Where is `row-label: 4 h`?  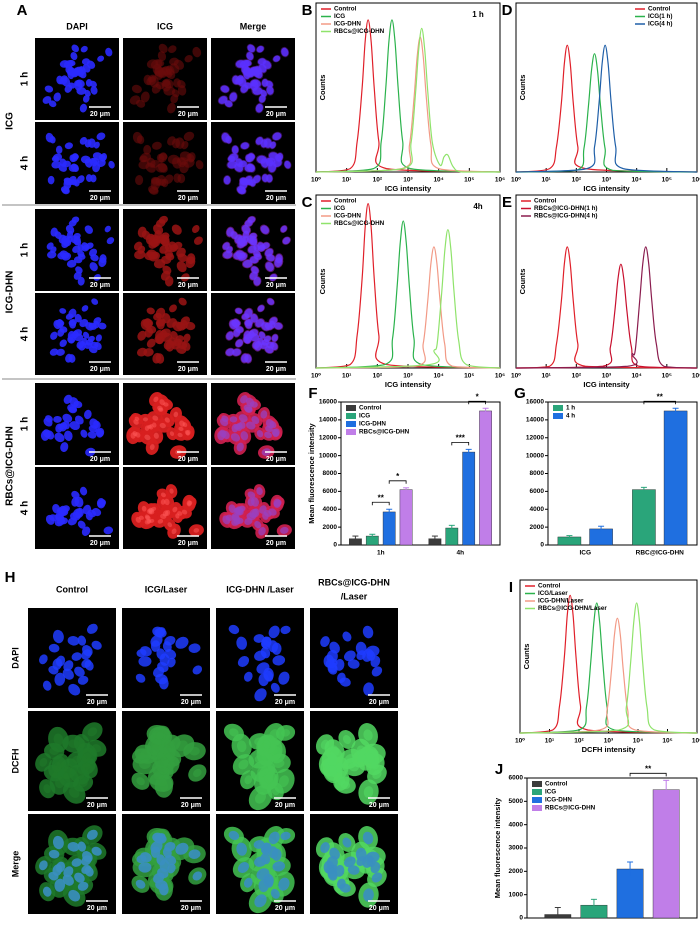
row-label: 4 h is located at coordinates (25, 334).